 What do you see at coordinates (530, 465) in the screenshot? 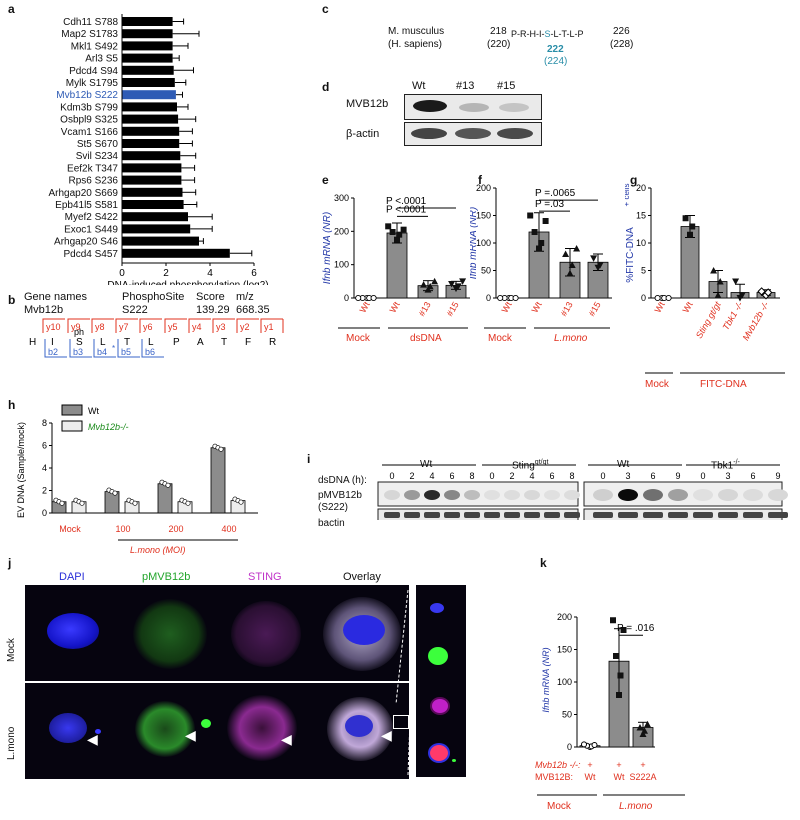
I see `block-sting: Stinggt/gt` at bounding box center [530, 465].